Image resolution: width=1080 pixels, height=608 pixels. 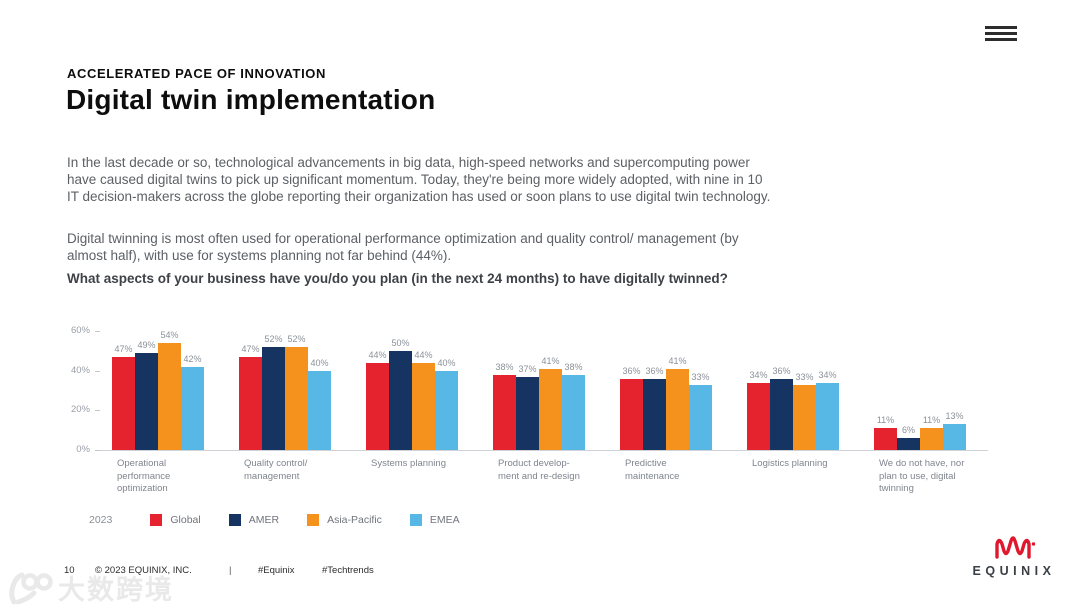 What do you see at coordinates (408, 463) in the screenshot?
I see `category-label: Systems planning` at bounding box center [408, 463].